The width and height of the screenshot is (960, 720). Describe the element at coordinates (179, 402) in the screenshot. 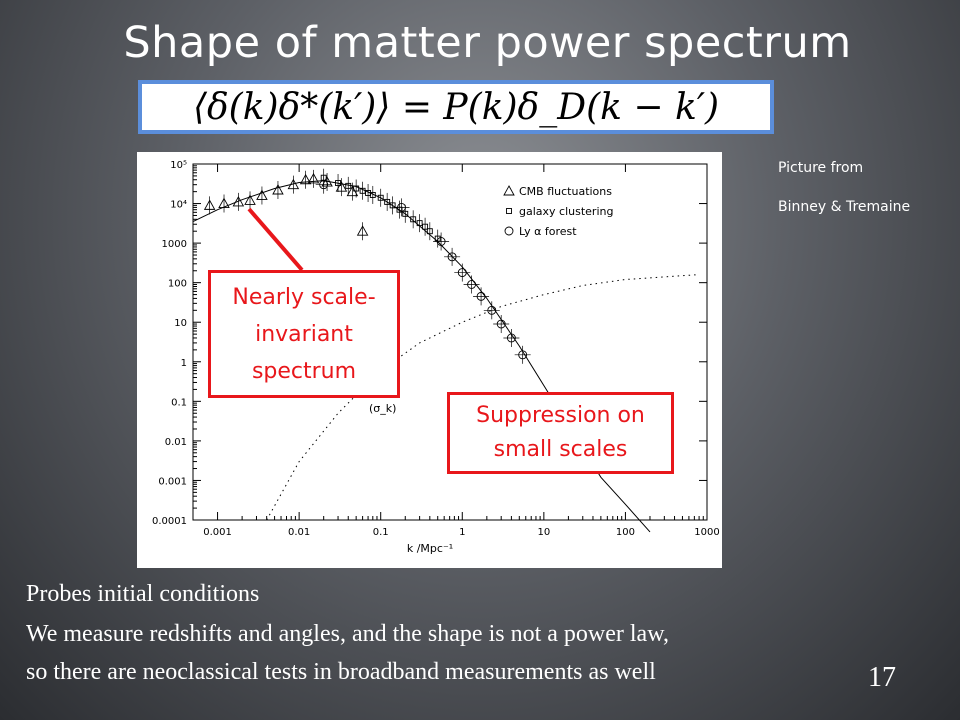

I see `y-tick-label: 0.1` at that location.